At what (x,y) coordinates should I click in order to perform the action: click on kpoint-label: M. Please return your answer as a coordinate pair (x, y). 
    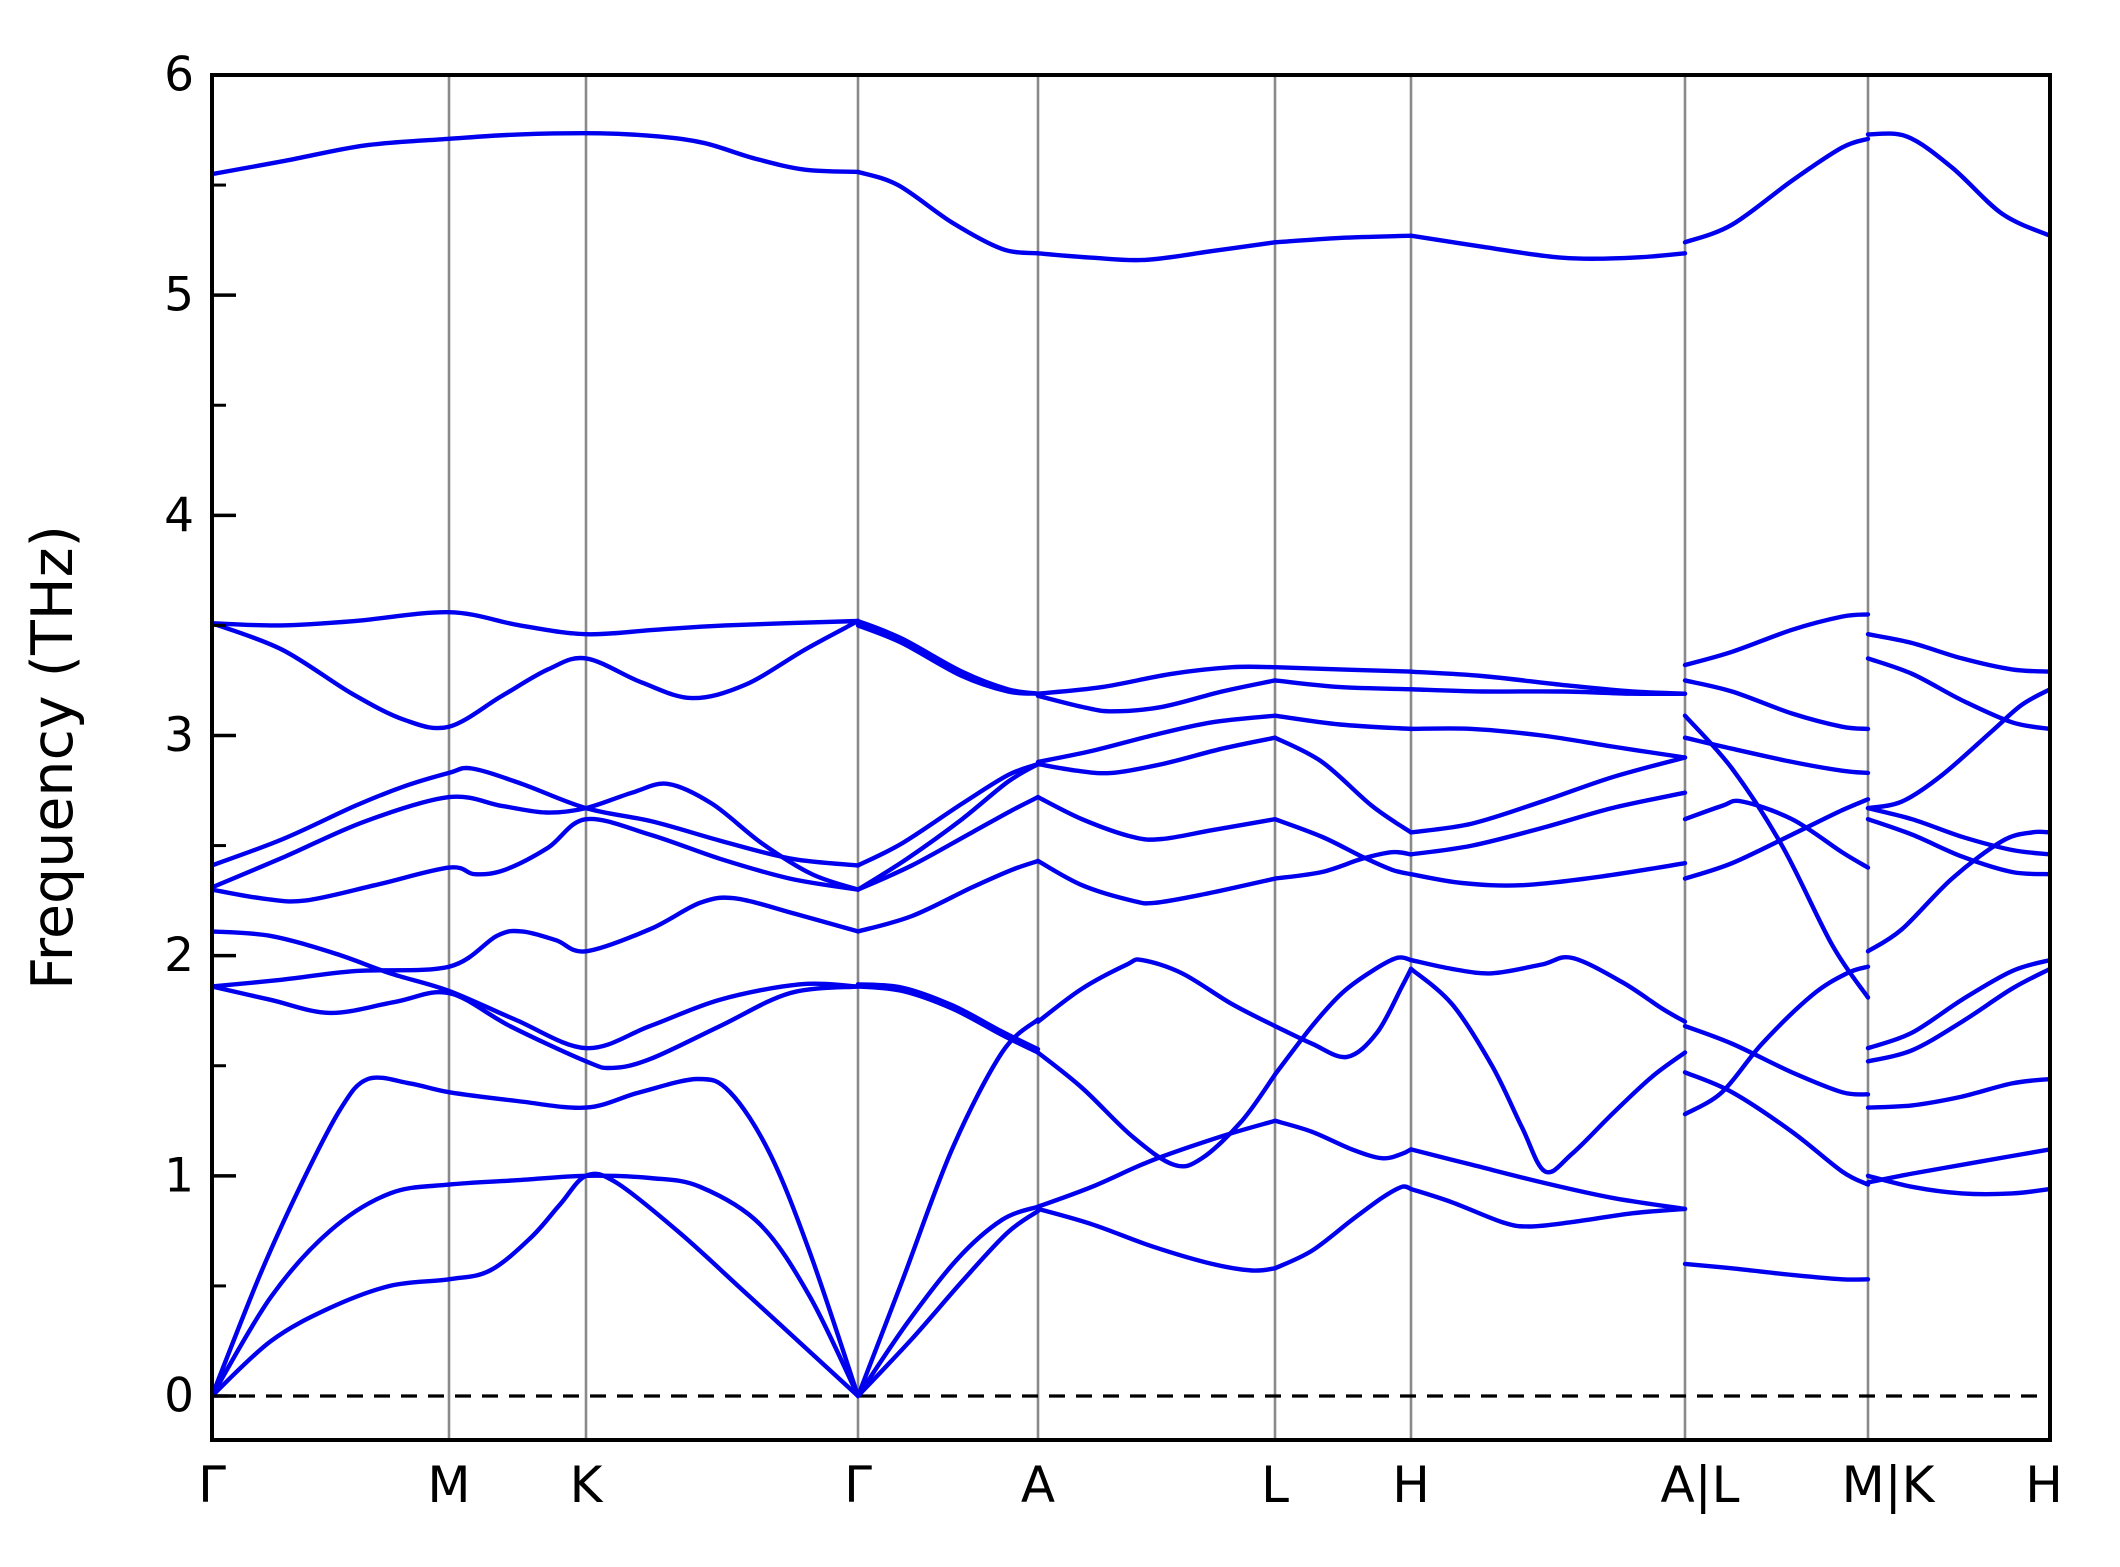
    Looking at the image, I should click on (448, 1485).